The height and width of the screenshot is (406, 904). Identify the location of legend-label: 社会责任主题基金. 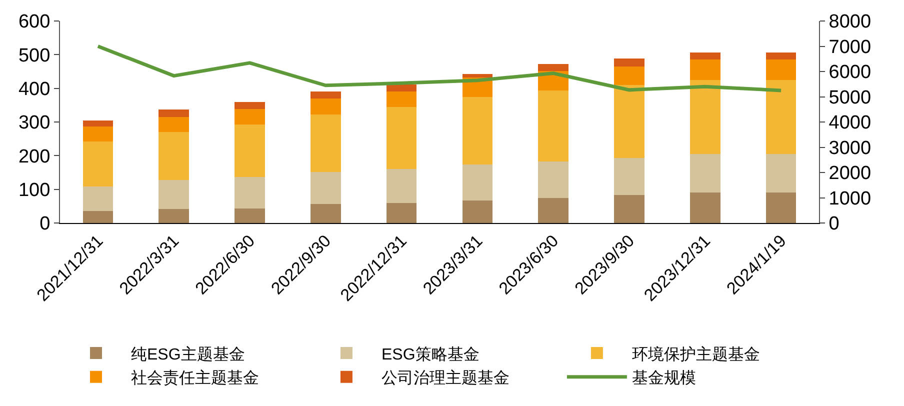
(195, 378).